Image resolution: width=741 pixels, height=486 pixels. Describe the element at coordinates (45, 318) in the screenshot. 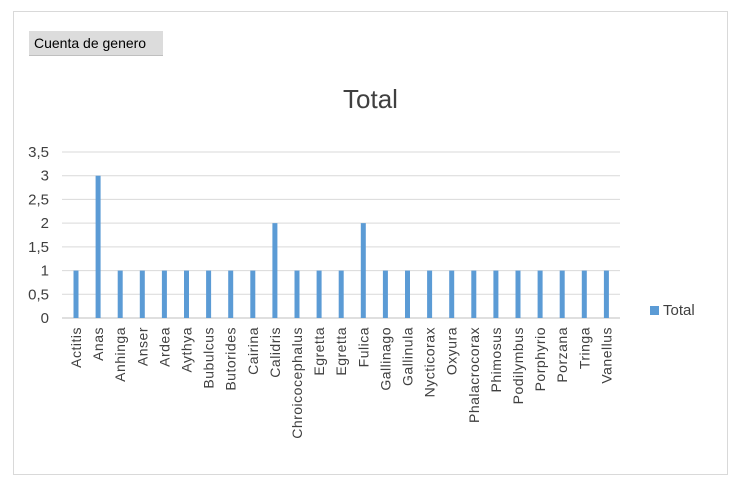

I see `y-tick-label: 0` at that location.